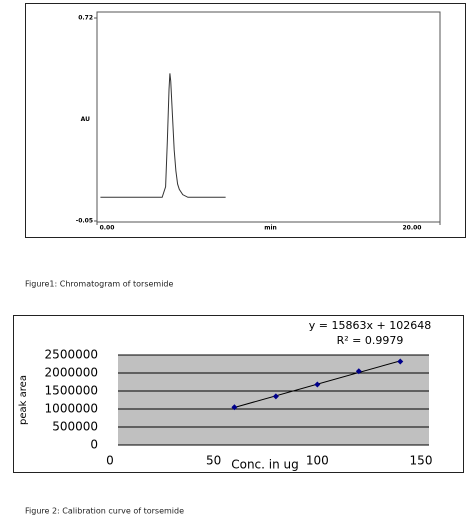 The image size is (474, 523). I want to click on y-tick-label: 1500000, so click(71, 391).